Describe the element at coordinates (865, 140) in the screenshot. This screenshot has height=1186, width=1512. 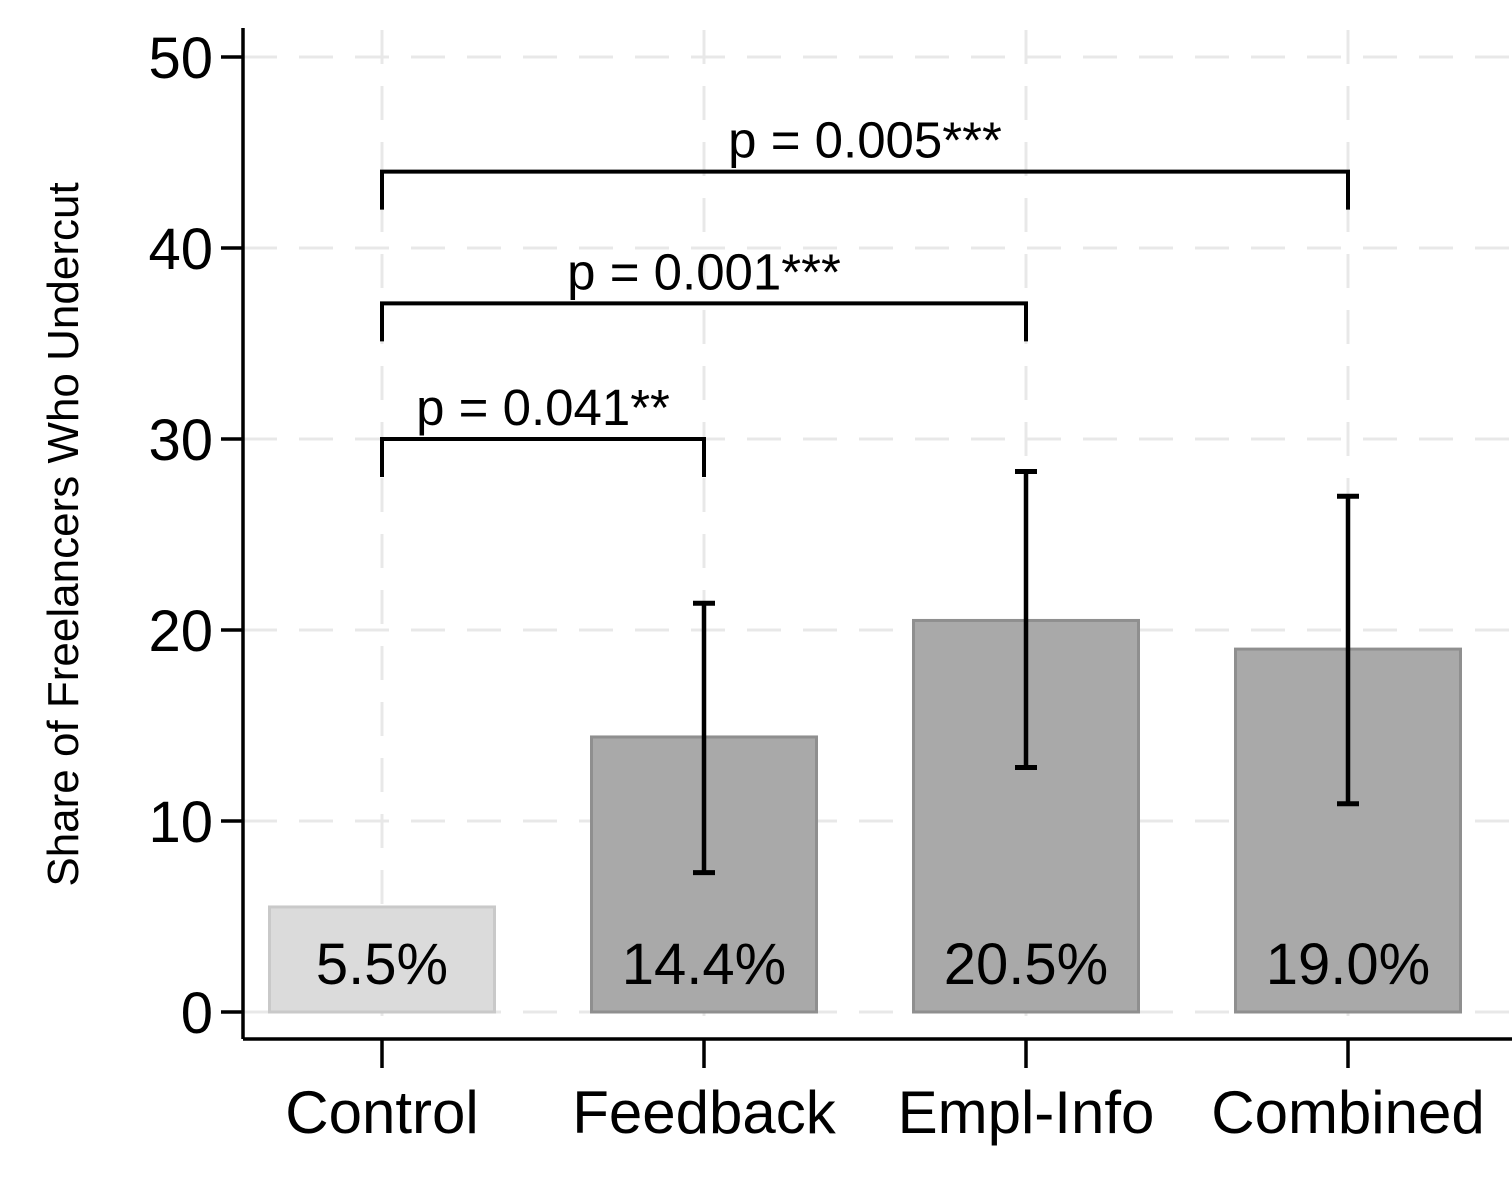
I see `p-value-label: p = 0.005***` at that location.